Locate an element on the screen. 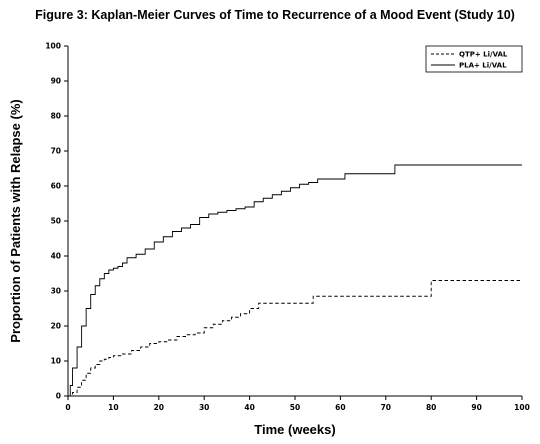 The width and height of the screenshot is (540, 444). legend-label-qtp: QTP+ Li/VAL is located at coordinates (483, 55).